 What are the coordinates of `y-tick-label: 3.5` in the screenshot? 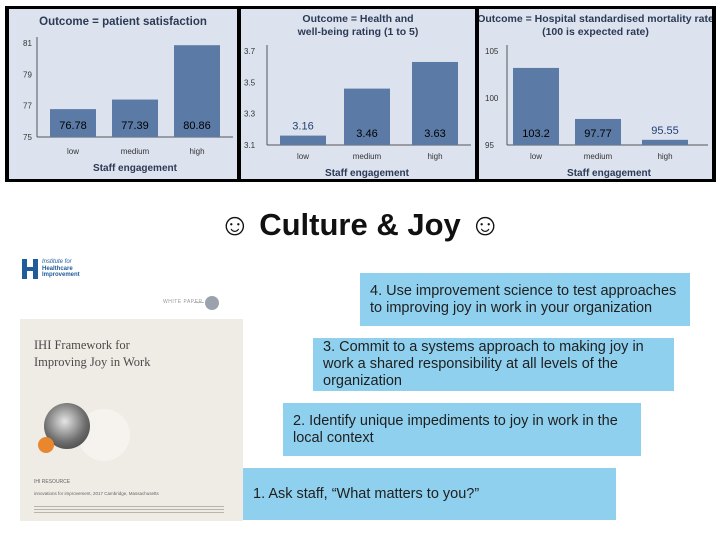 It's located at (250, 82).